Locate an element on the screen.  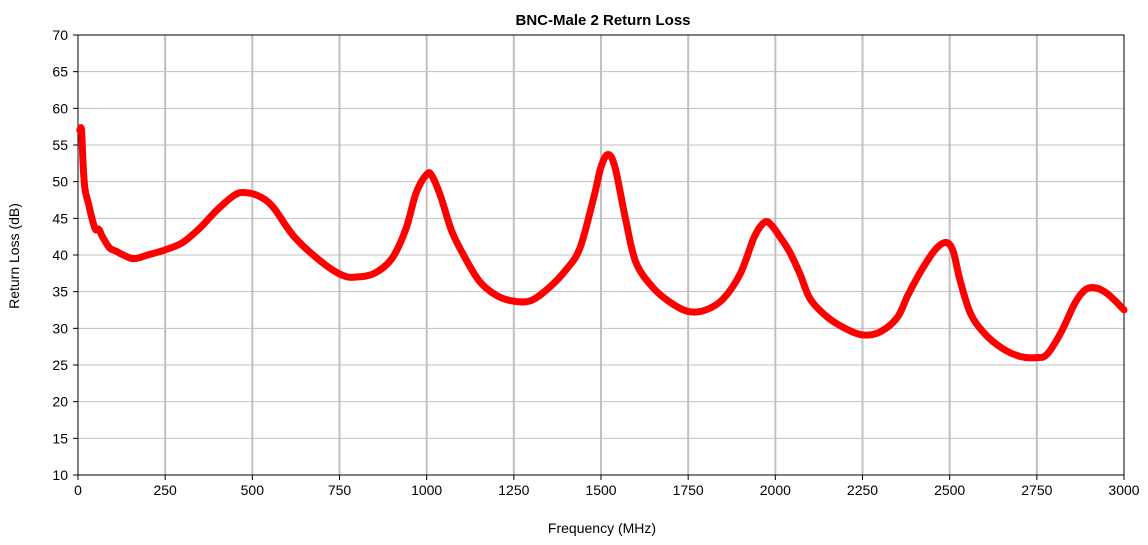
x-tick-label: 0 is located at coordinates (78, 490).